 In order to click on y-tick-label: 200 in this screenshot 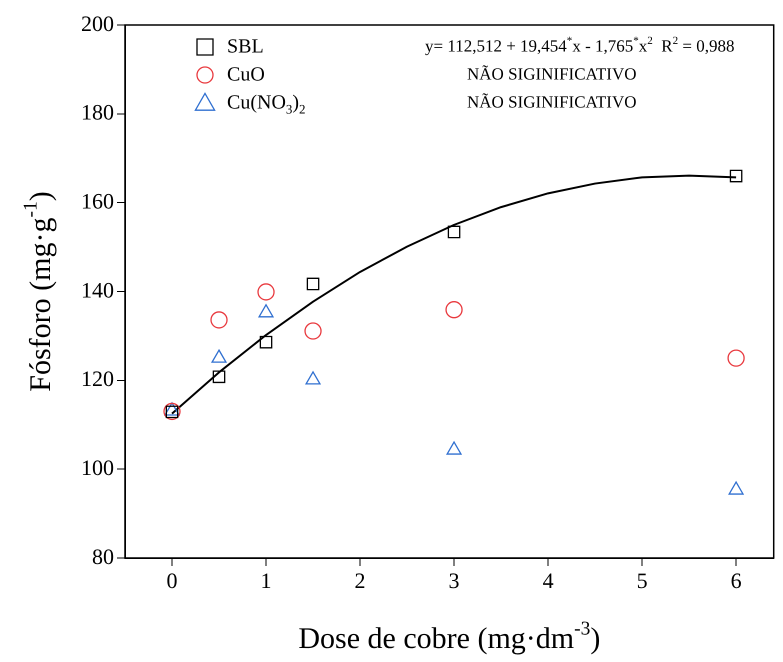, I will do `click(97, 23)`.